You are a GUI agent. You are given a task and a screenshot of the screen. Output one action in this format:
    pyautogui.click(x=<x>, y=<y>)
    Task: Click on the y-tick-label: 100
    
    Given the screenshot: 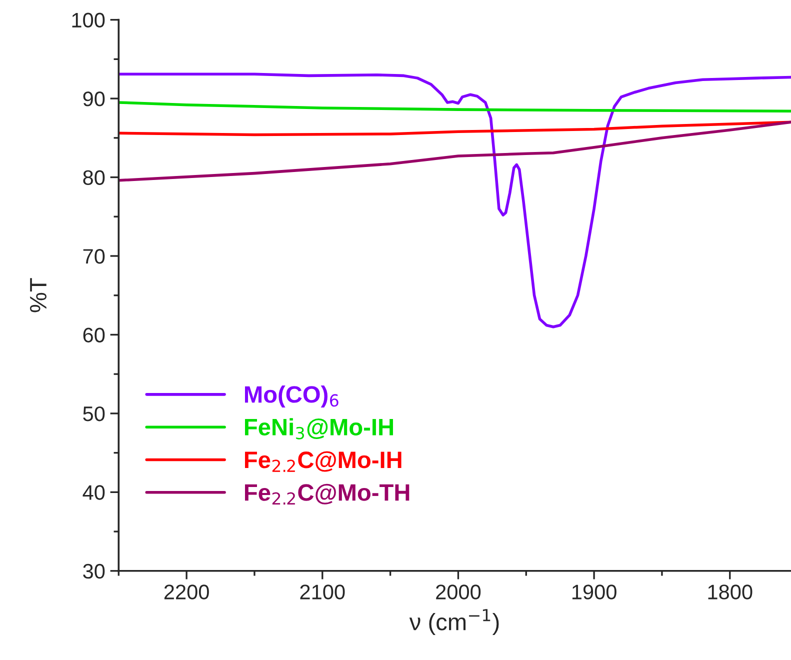 What is the action you would take?
    pyautogui.click(x=88, y=20)
    